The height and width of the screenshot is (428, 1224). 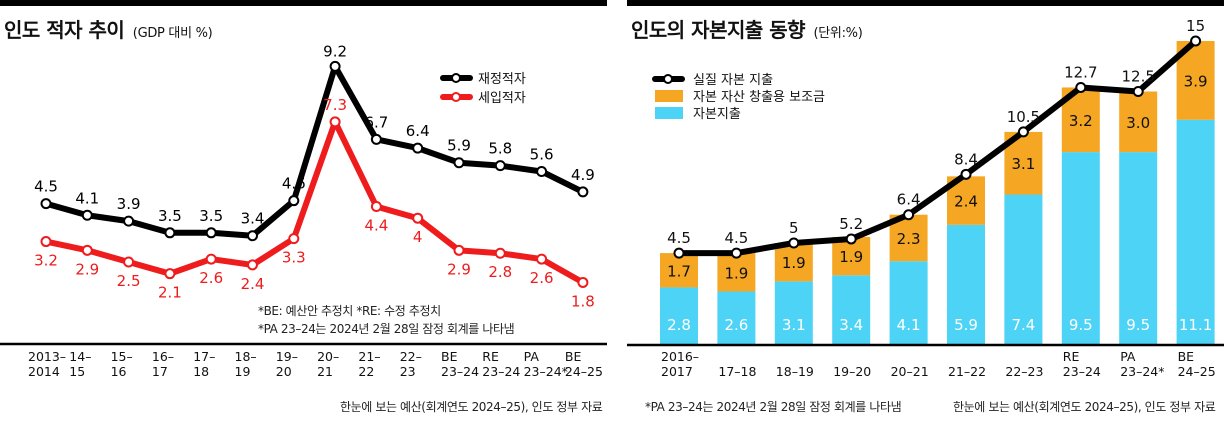 What do you see at coordinates (909, 200) in the screenshot?
I see `data-label: 6.4` at bounding box center [909, 200].